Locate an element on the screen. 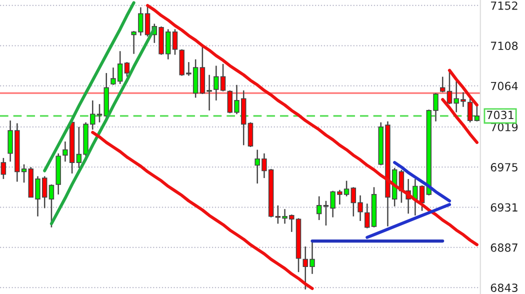  y-tick-label: 7152 is located at coordinates (504, 5).